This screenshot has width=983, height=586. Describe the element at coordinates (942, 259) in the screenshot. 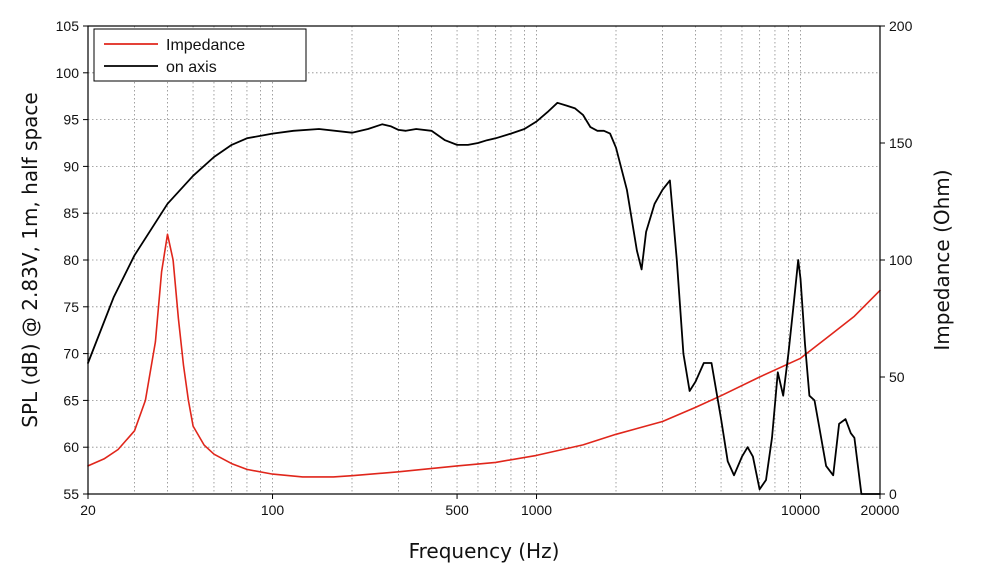

I see `y-axis-right-label: Impedance (Ohm)` at that location.